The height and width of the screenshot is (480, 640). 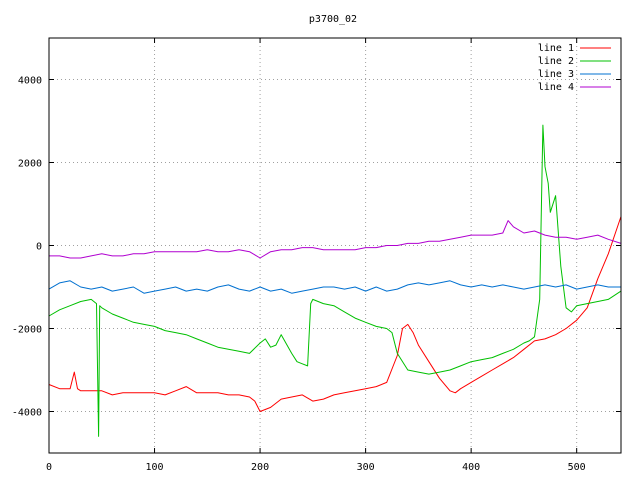 What do you see at coordinates (260, 467) in the screenshot?
I see `x-tick-label: 200` at bounding box center [260, 467].